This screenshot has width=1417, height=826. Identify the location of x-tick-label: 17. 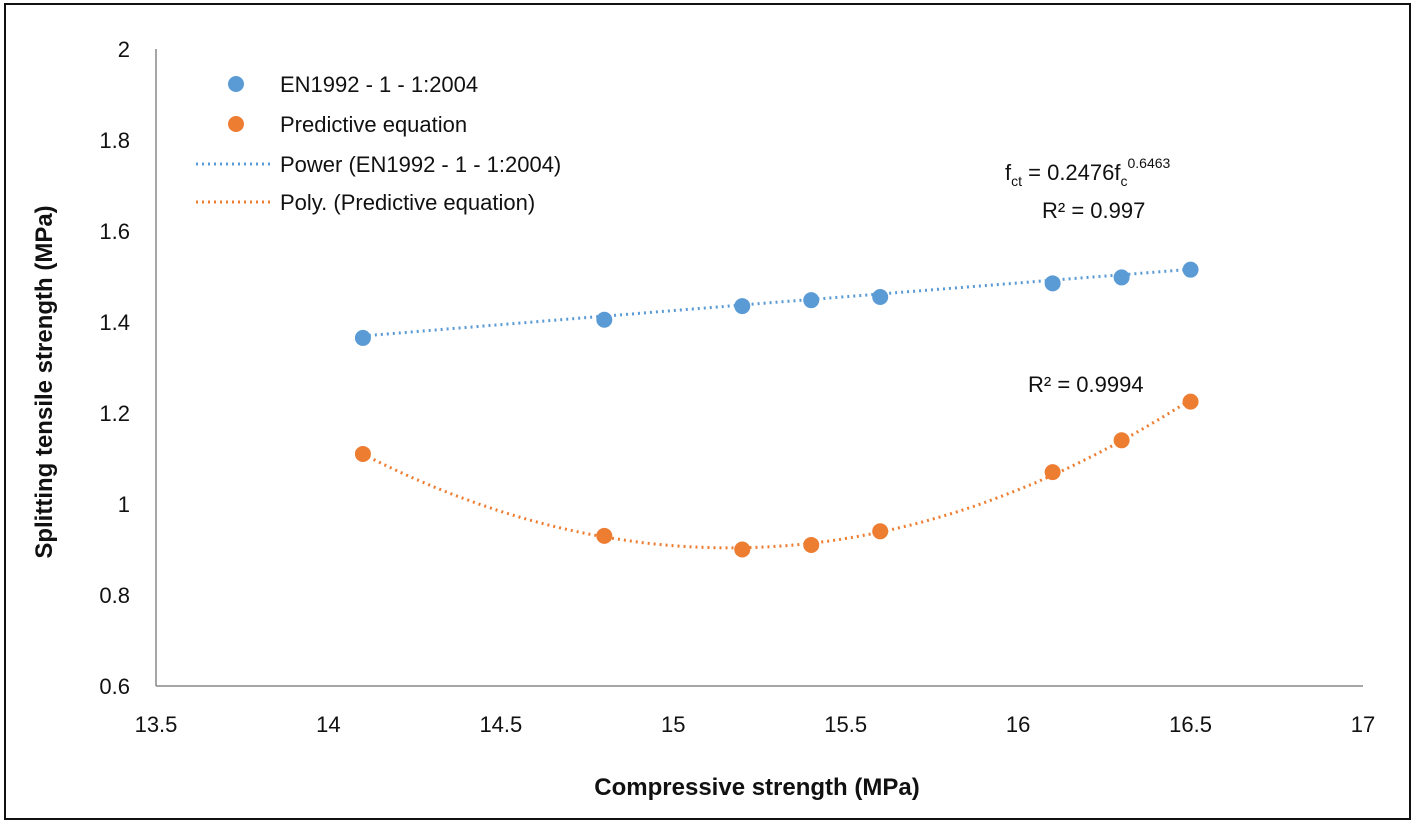
(1363, 724).